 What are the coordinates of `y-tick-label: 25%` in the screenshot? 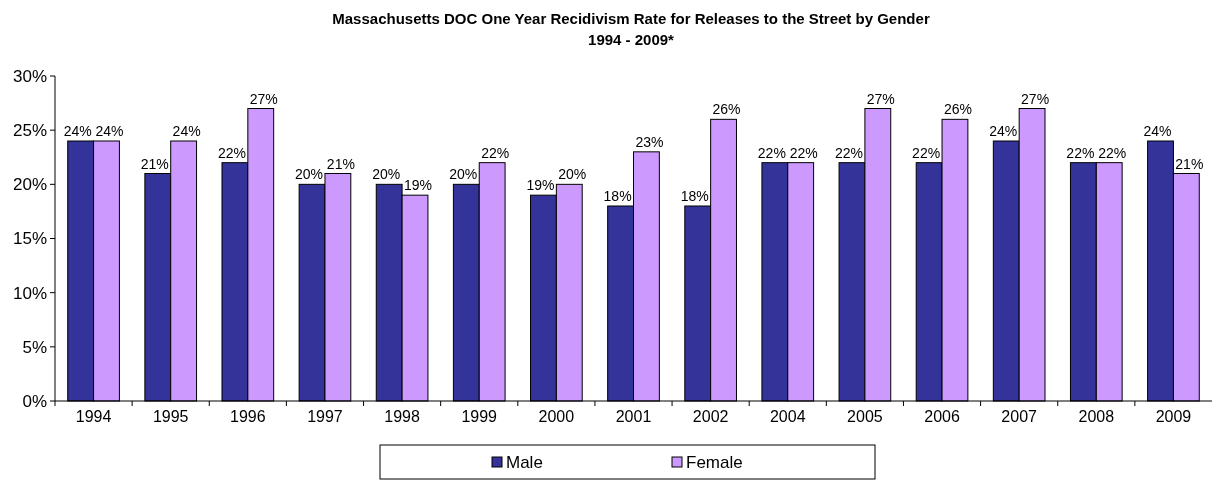 It's located at (29, 131).